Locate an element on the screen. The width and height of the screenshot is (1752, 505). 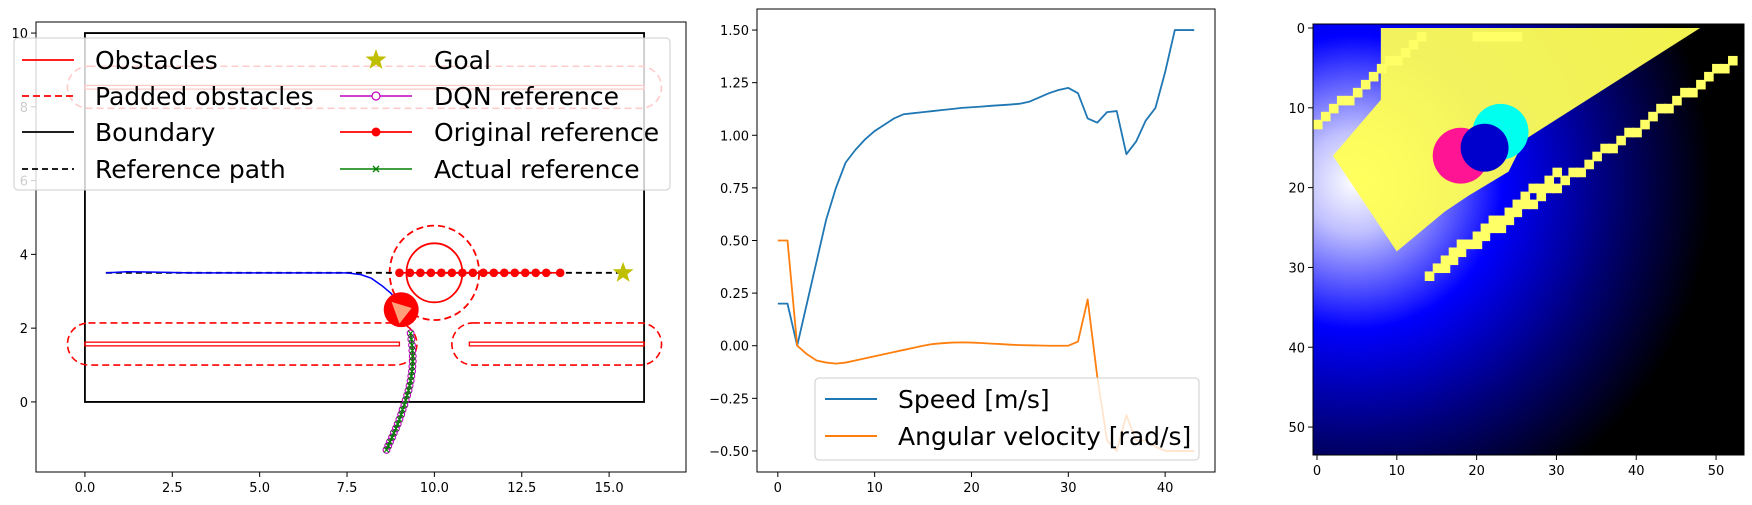
velocity-x-tick-label: 0 is located at coordinates (778, 488).